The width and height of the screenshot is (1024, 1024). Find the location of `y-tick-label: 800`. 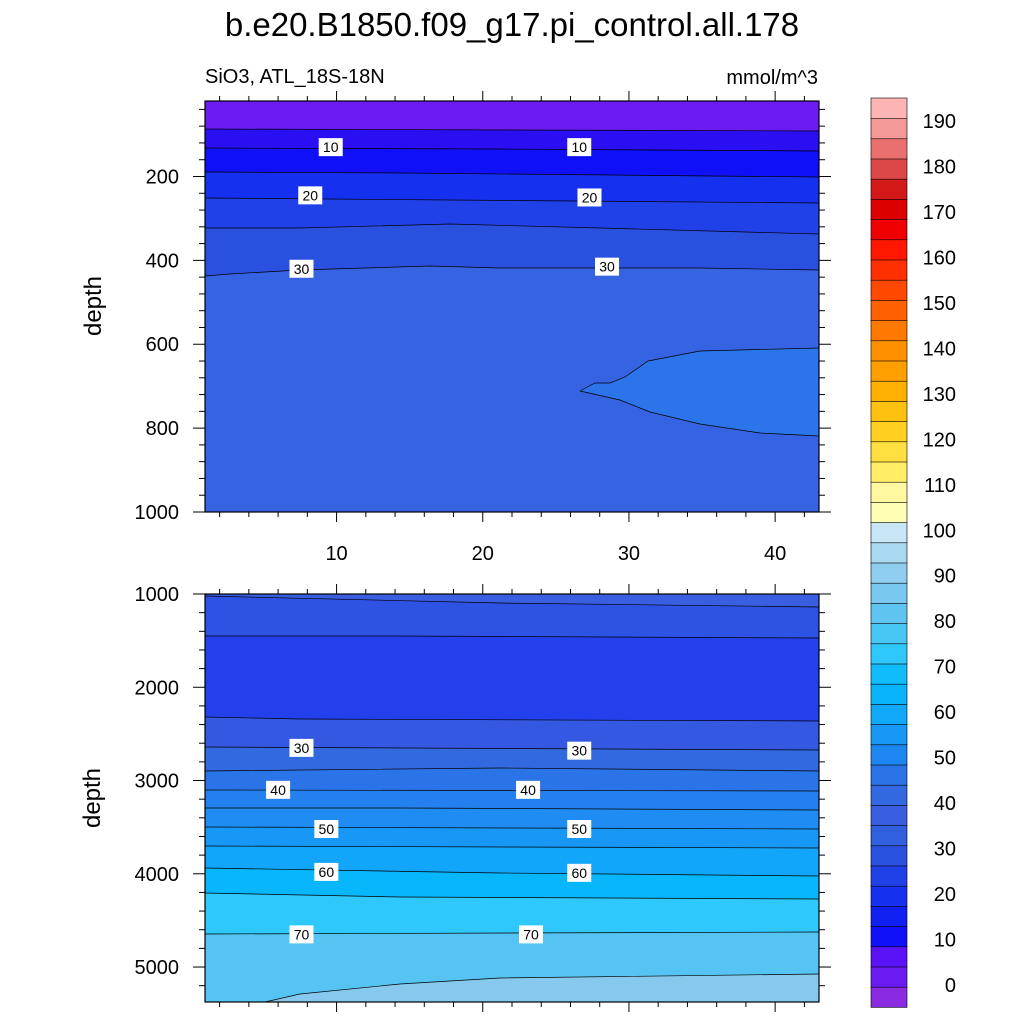

y-tick-label: 800 is located at coordinates (162, 429).